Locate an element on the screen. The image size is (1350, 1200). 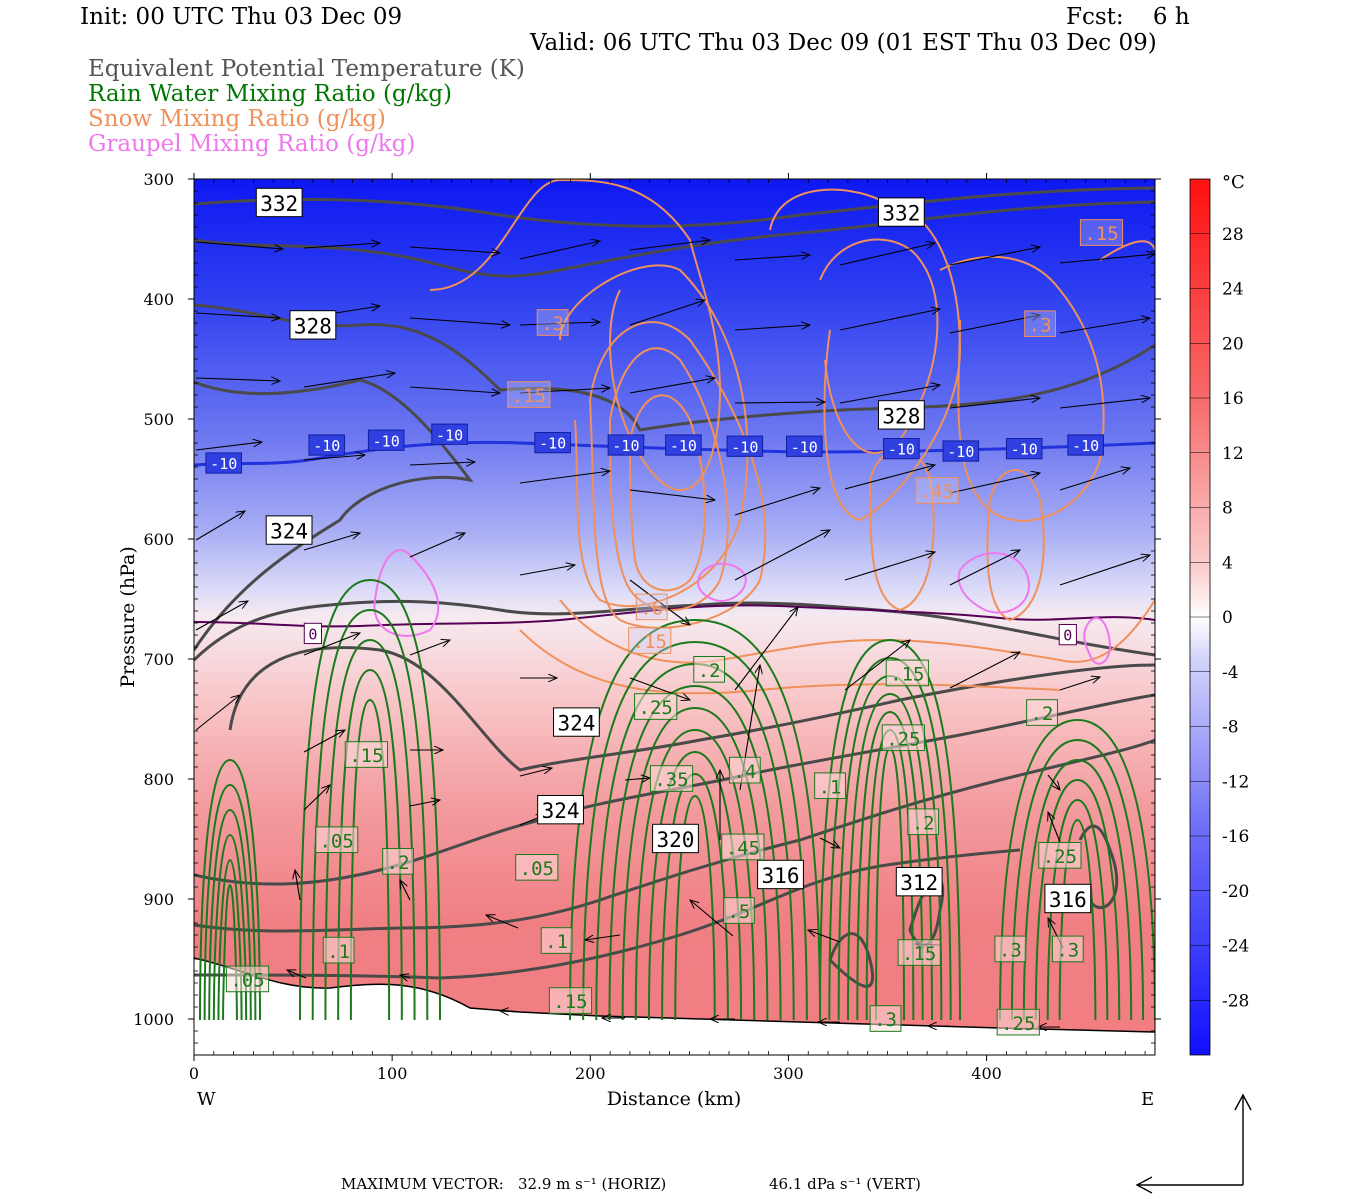
rain-label: .45 is located at coordinates (743, 849).